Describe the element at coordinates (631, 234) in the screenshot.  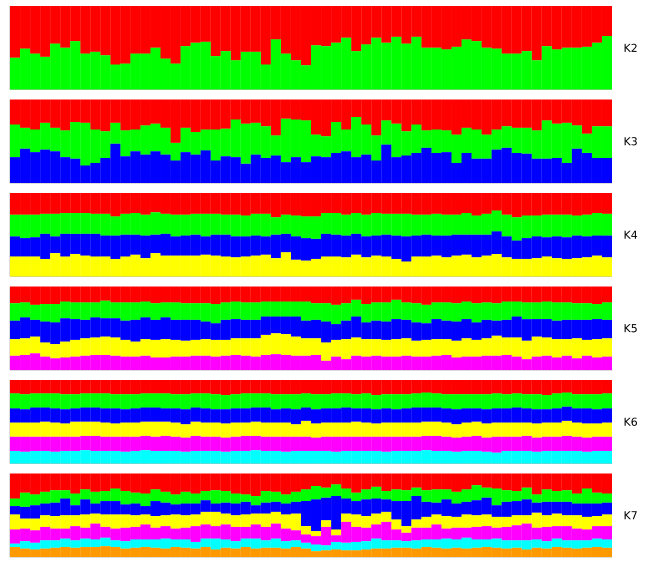
I see `y-axis-title: K4` at that location.